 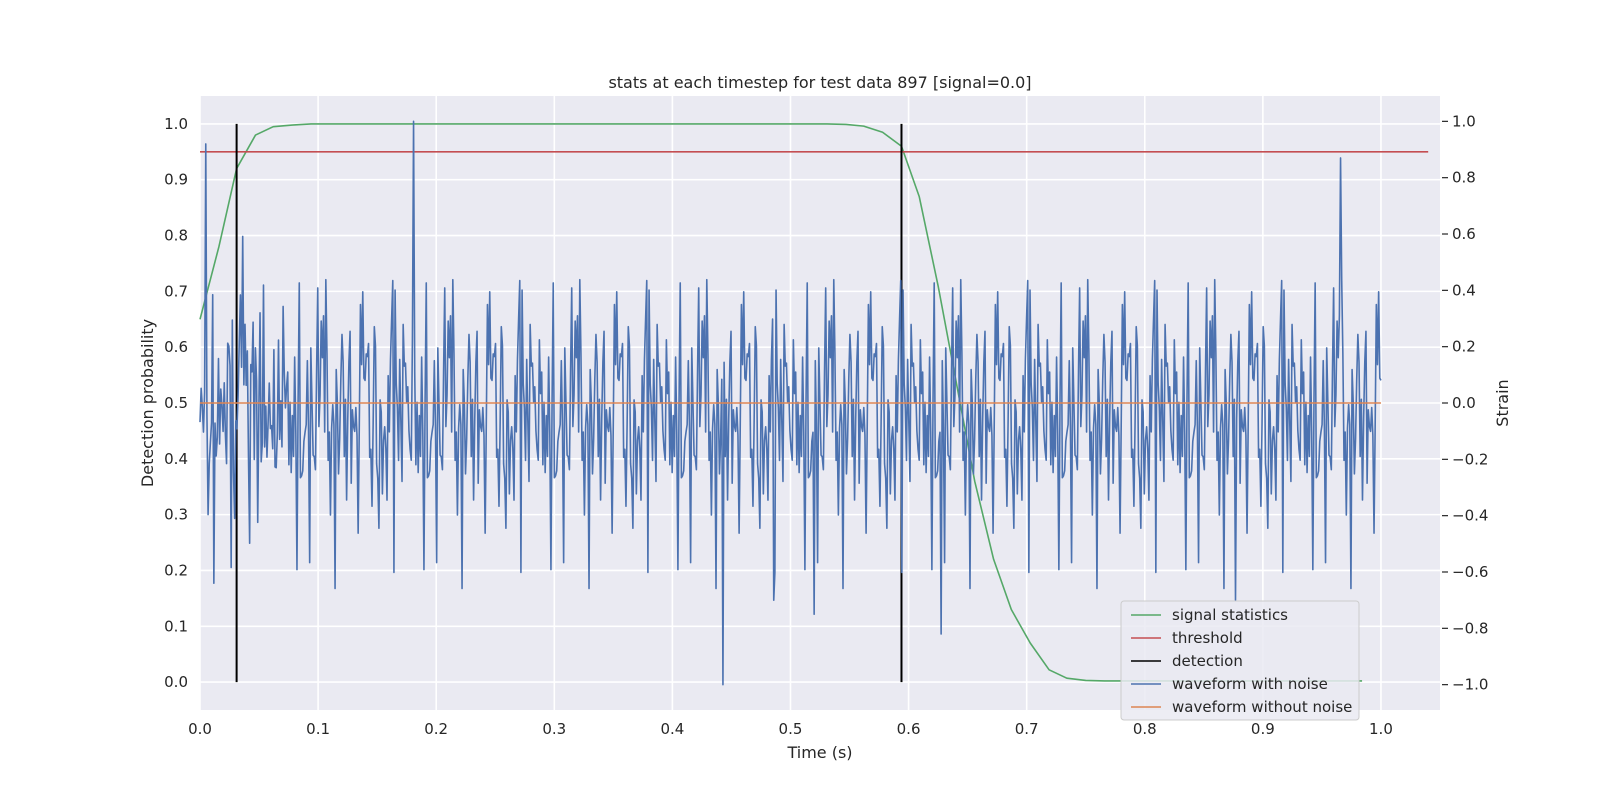 What do you see at coordinates (909, 729) in the screenshot?
I see `x-tick-label: 0.6` at bounding box center [909, 729].